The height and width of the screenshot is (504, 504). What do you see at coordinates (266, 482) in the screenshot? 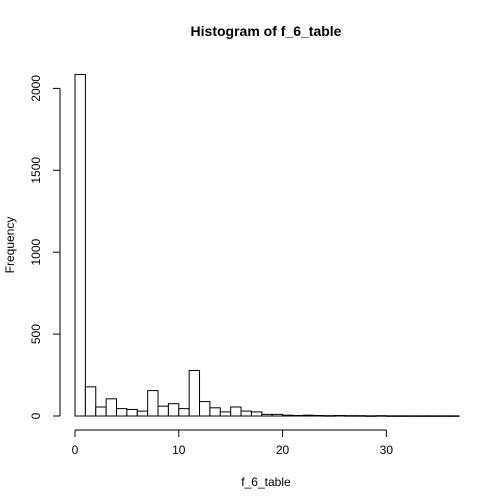
I see `x-axis-label: f_6_table` at bounding box center [266, 482].